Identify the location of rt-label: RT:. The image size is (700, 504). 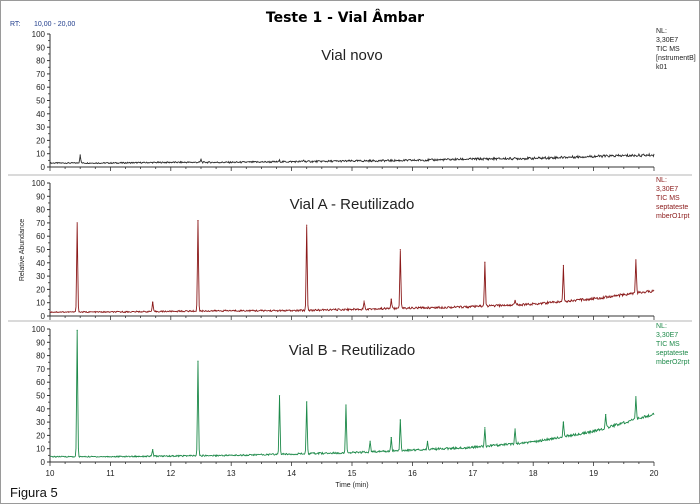
(15, 24).